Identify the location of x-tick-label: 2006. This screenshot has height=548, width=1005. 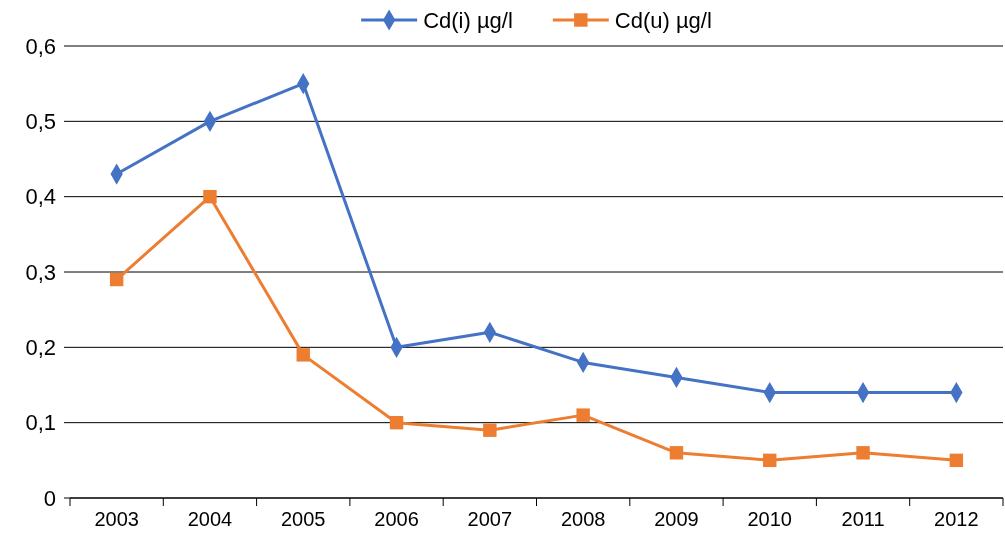
(396, 519).